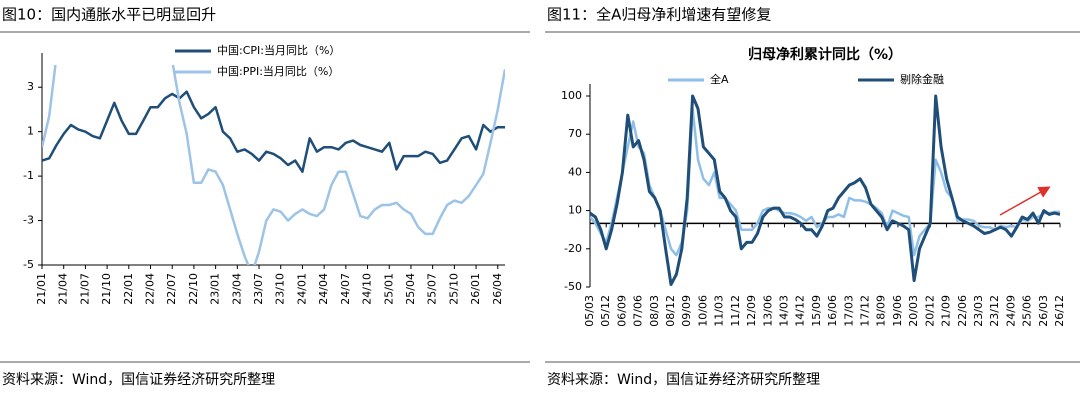 The height and width of the screenshot is (402, 1080). Describe the element at coordinates (702, 311) in the screenshot. I see `x-tick-label: 10/06` at that location.